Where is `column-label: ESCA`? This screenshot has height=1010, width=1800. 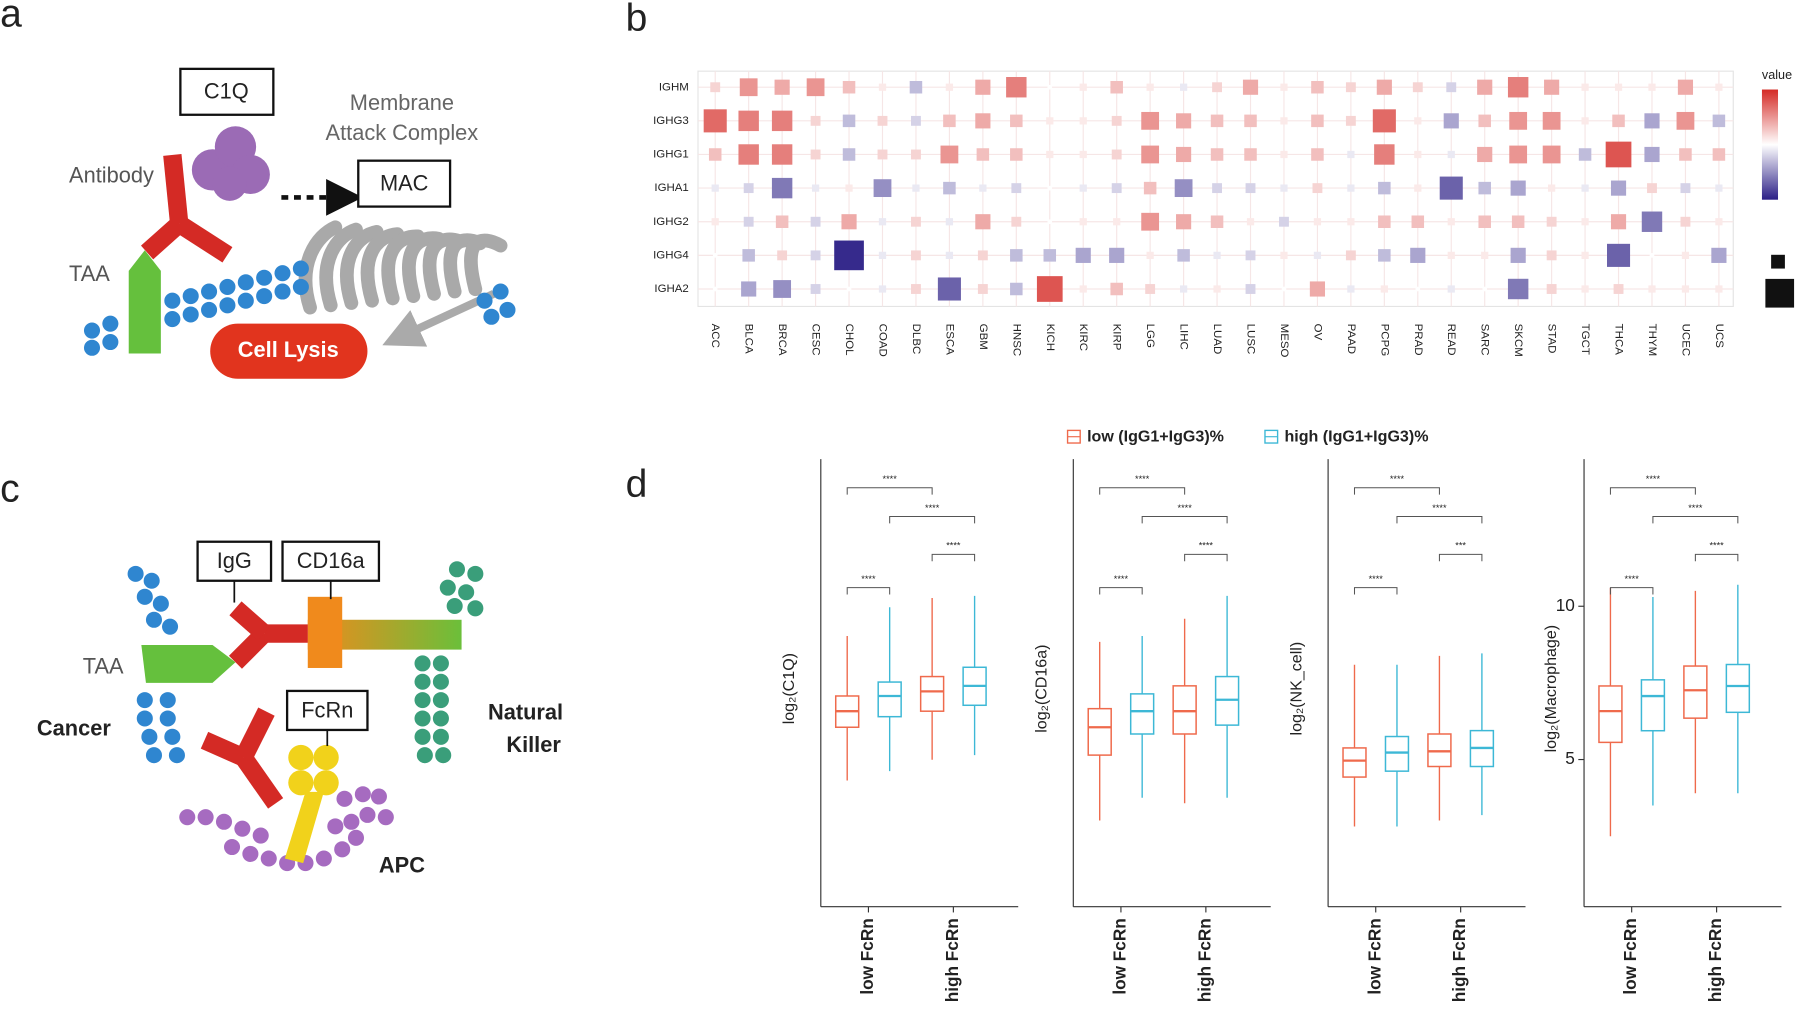
column-label: ESCA is located at coordinates (949, 340).